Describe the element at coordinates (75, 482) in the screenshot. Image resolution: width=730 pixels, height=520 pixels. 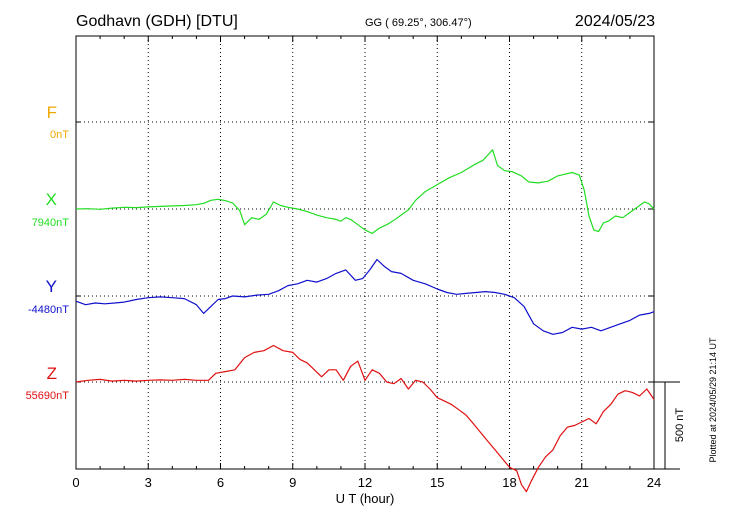
I see `x-tick-label: 0` at that location.